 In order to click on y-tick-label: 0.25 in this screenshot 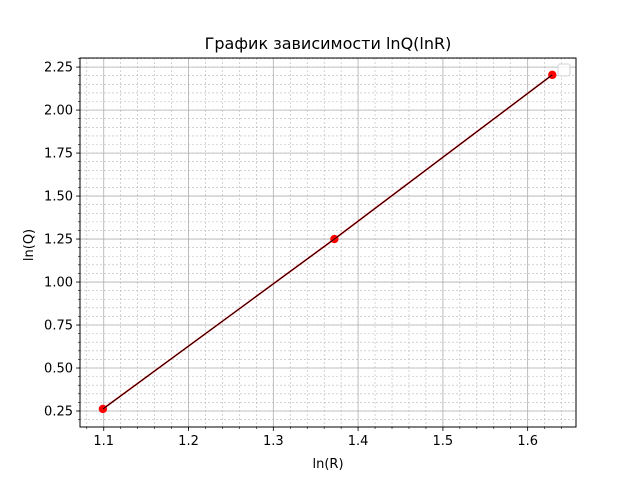, I will do `click(58, 412)`.